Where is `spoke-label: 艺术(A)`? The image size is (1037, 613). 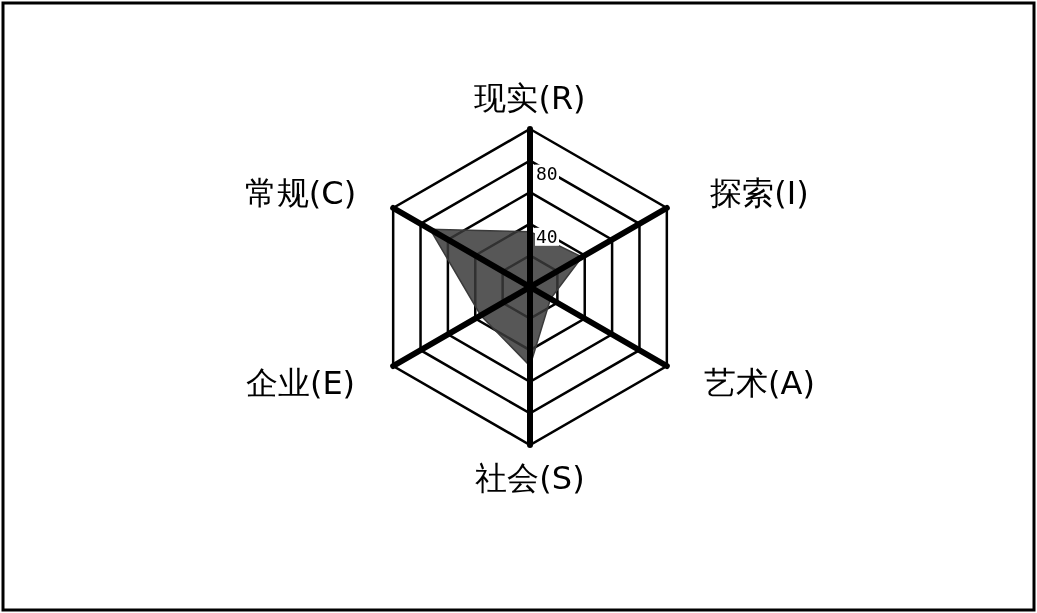
spoke-label: 艺术(A) is located at coordinates (759, 383).